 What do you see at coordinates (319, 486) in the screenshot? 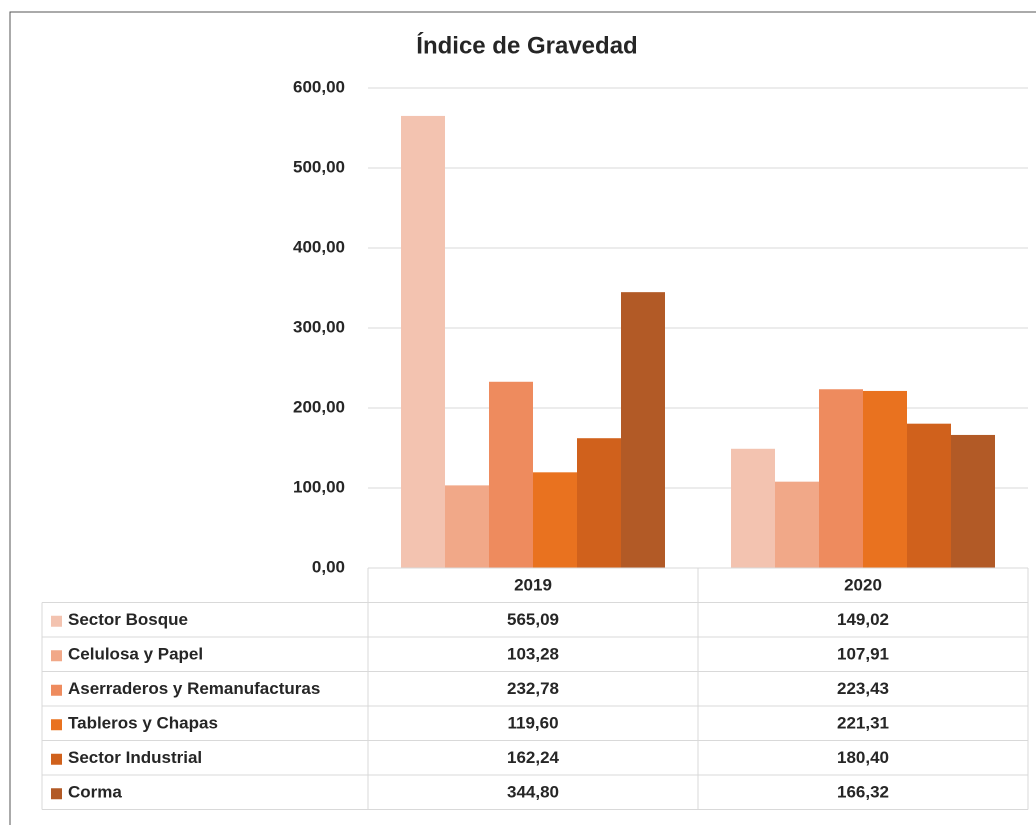
I see `y-tick-label: 100,00` at bounding box center [319, 486].